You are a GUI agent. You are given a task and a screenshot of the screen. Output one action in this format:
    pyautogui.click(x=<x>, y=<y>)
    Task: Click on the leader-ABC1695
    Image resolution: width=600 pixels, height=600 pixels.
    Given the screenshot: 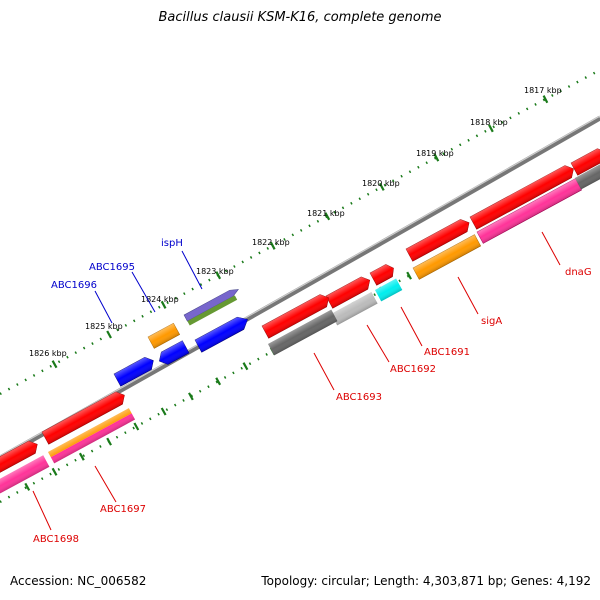 What is the action you would take?
    pyautogui.click(x=143, y=292)
    